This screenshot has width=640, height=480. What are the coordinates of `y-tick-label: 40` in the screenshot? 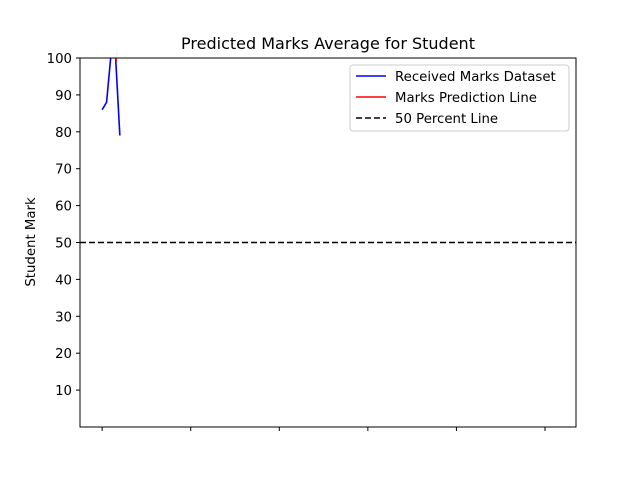 It's located at (63, 280).